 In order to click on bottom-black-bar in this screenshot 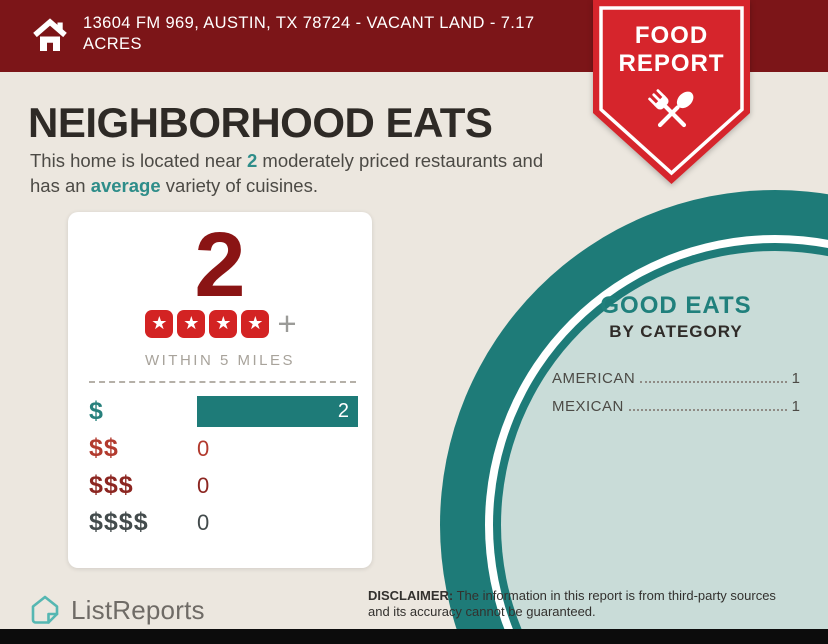, I will do `click(414, 636)`.